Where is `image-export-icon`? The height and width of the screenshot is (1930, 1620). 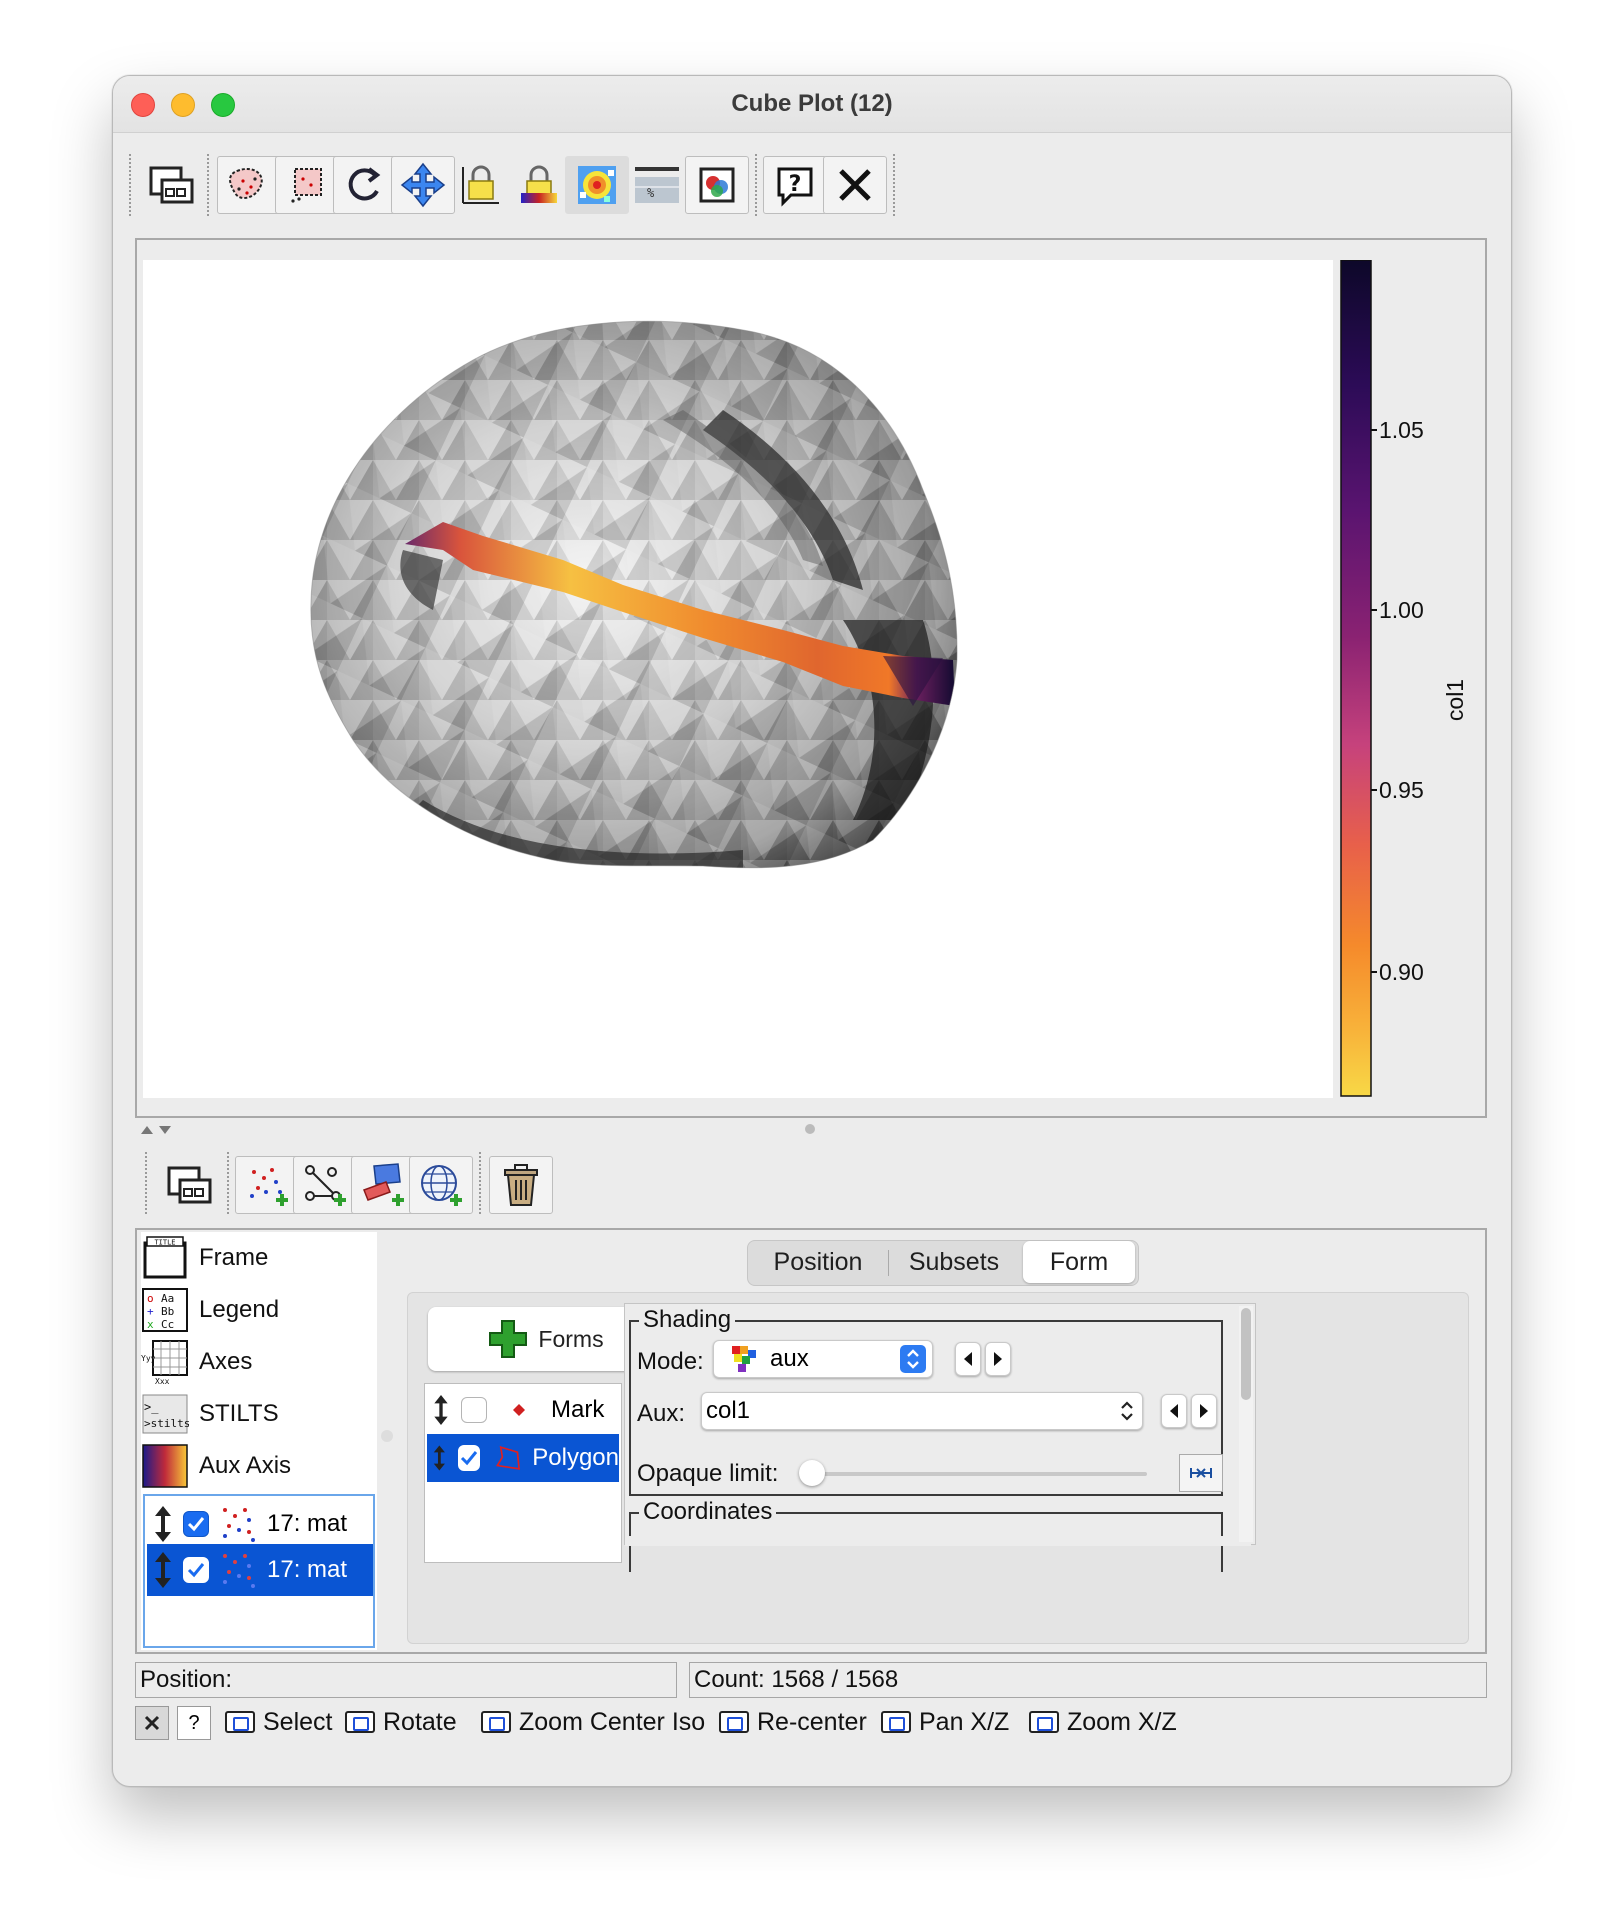
image-export-icon is located at coordinates (717, 185).